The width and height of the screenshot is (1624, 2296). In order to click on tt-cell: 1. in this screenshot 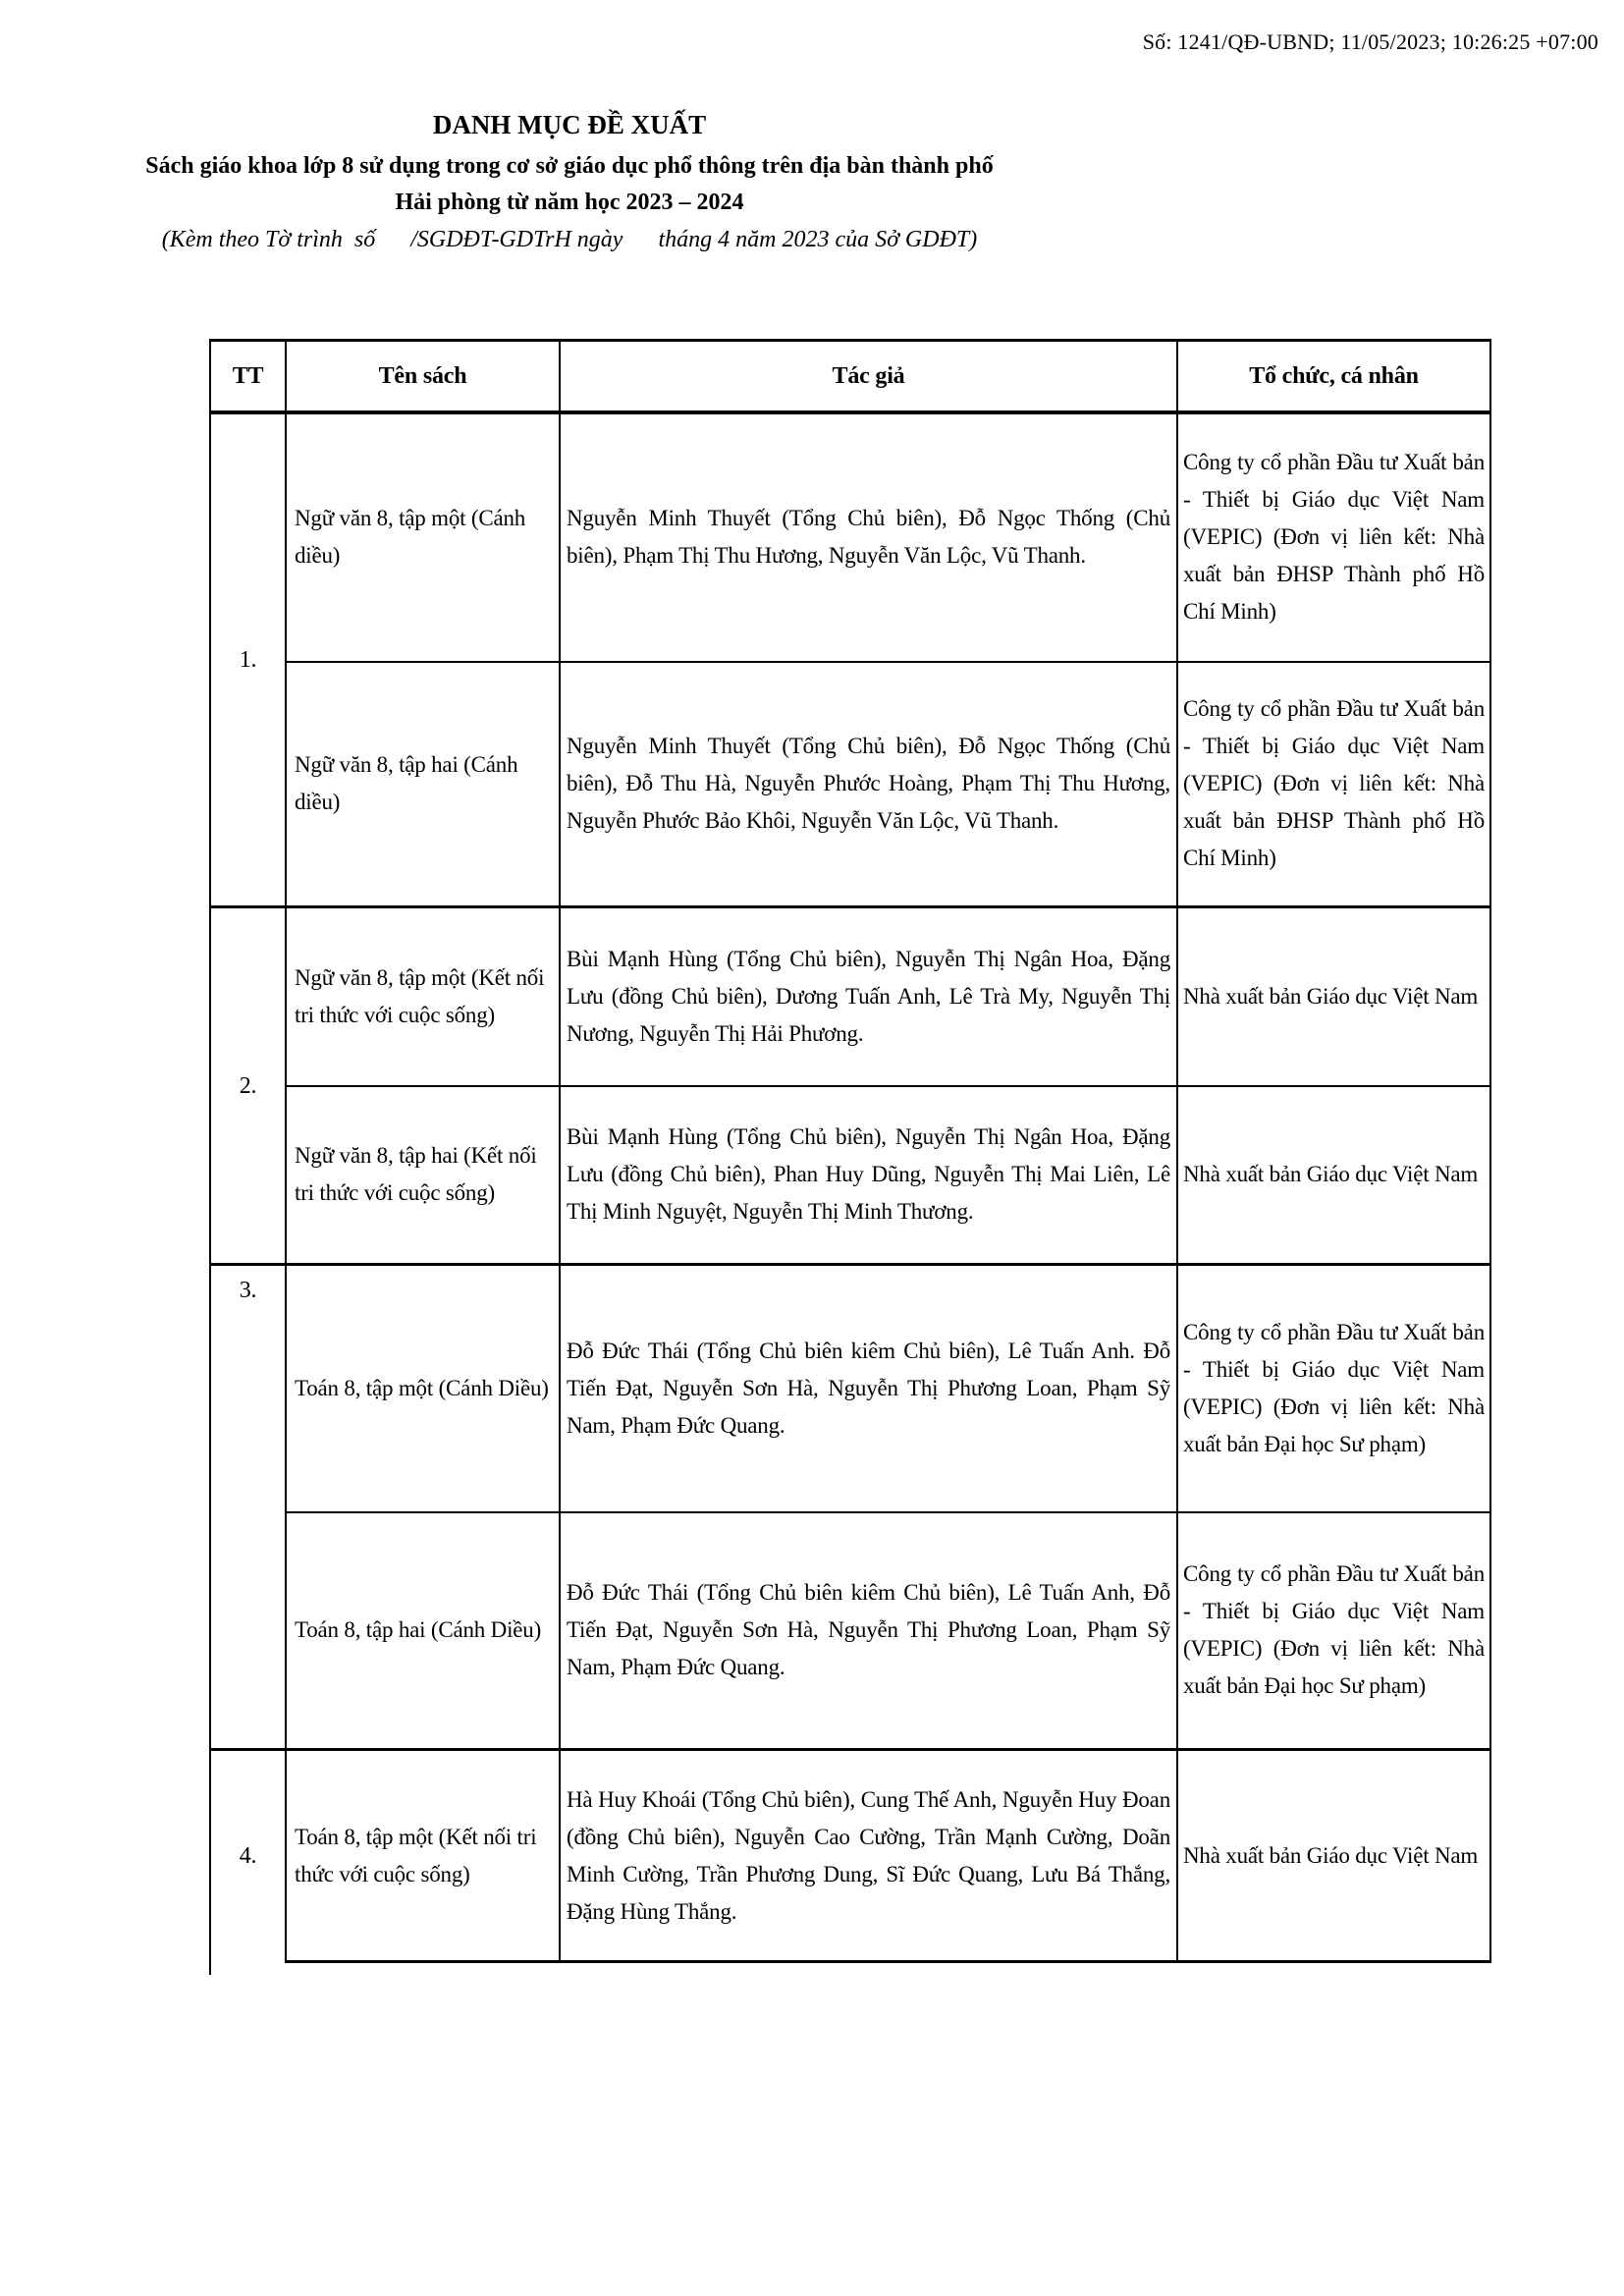, I will do `click(248, 659)`.